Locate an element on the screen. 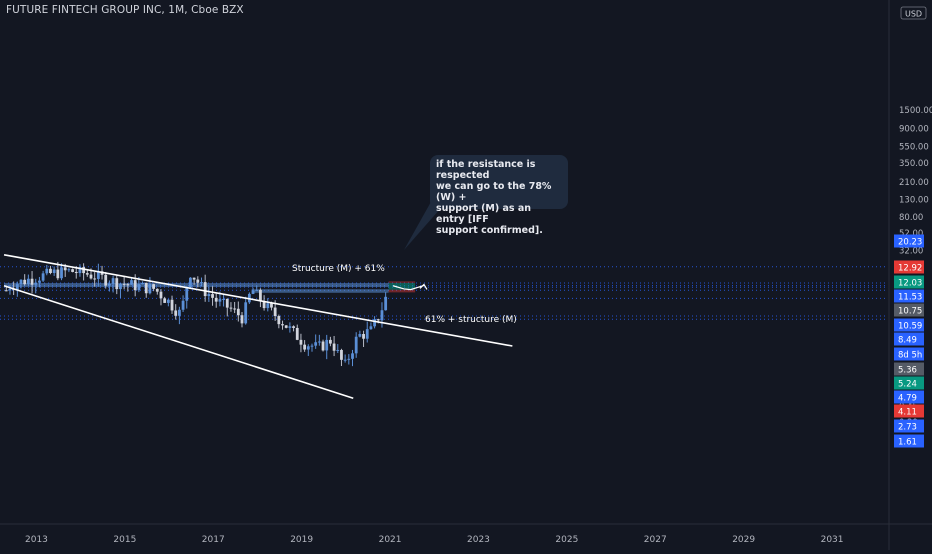 The image size is (932, 554). x-tick-label: 2015 is located at coordinates (124, 540).